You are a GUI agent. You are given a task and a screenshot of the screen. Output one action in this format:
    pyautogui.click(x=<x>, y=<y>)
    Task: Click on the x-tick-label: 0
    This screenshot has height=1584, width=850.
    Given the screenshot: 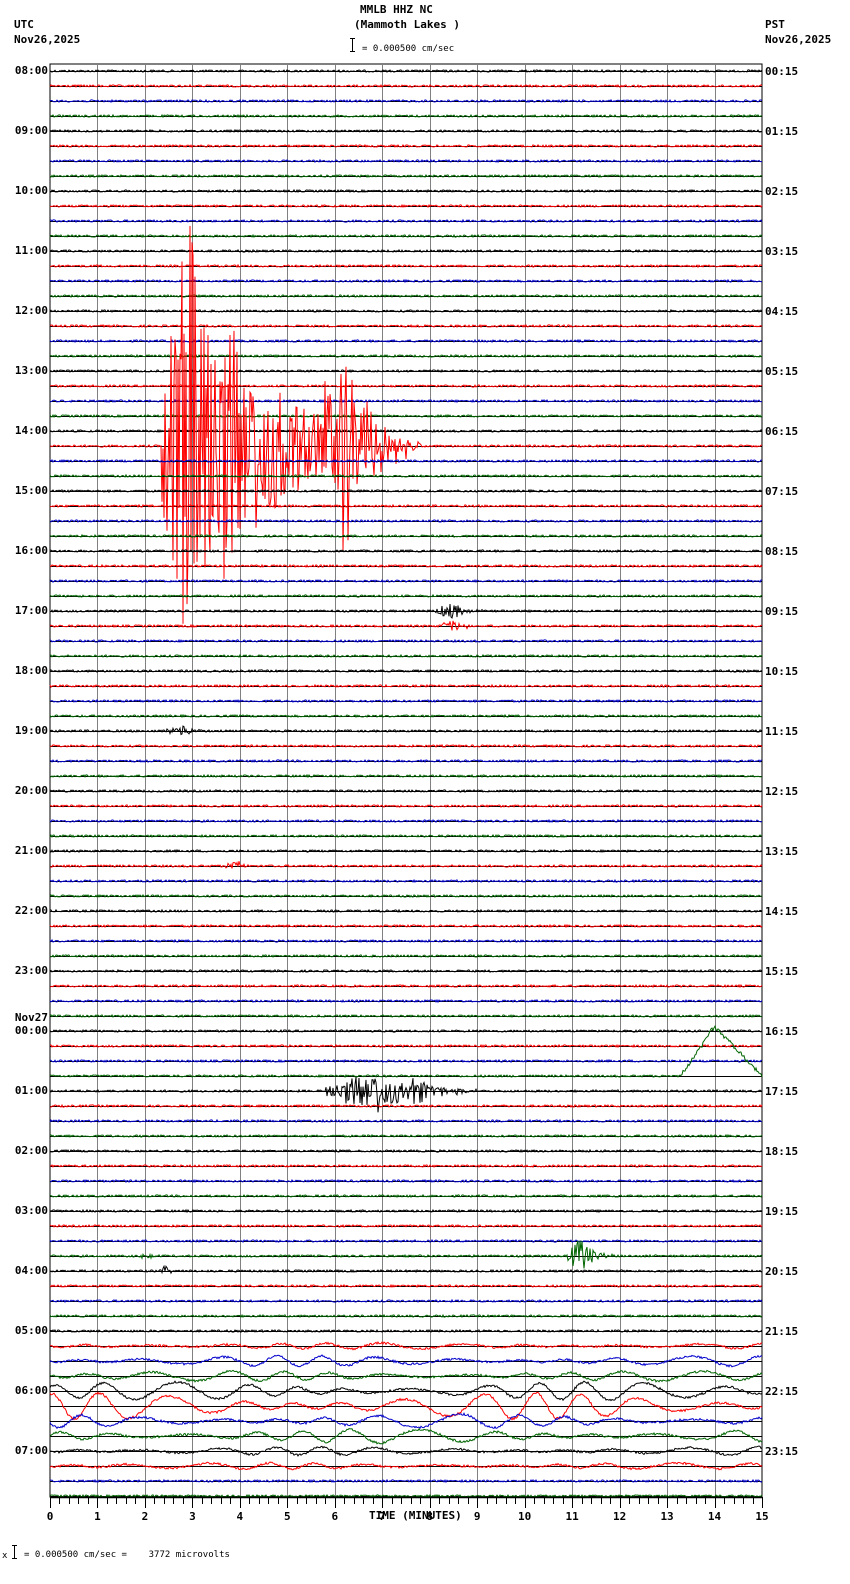 What is the action you would take?
    pyautogui.click(x=50, y=1516)
    